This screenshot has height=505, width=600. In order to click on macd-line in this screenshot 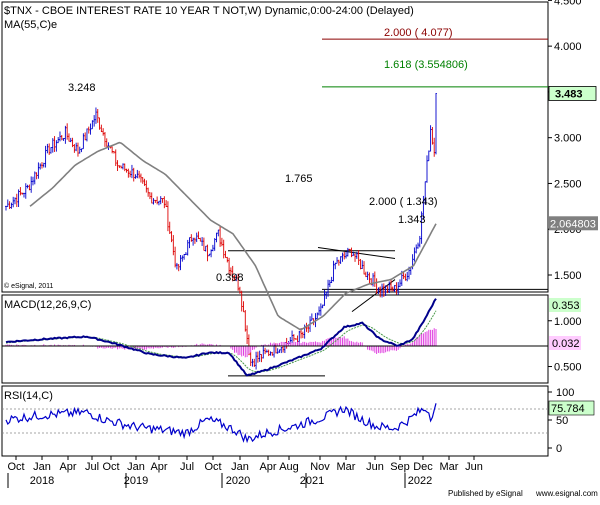, I will do `click(221, 337)`.